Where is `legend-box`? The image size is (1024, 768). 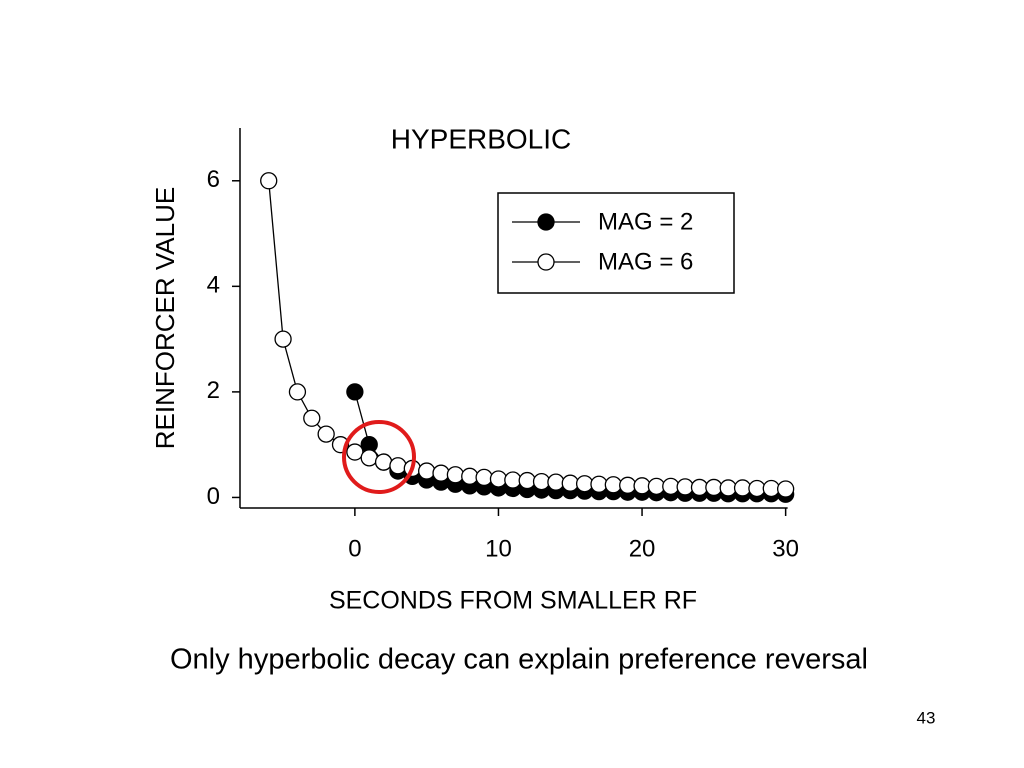
legend-box is located at coordinates (616, 243).